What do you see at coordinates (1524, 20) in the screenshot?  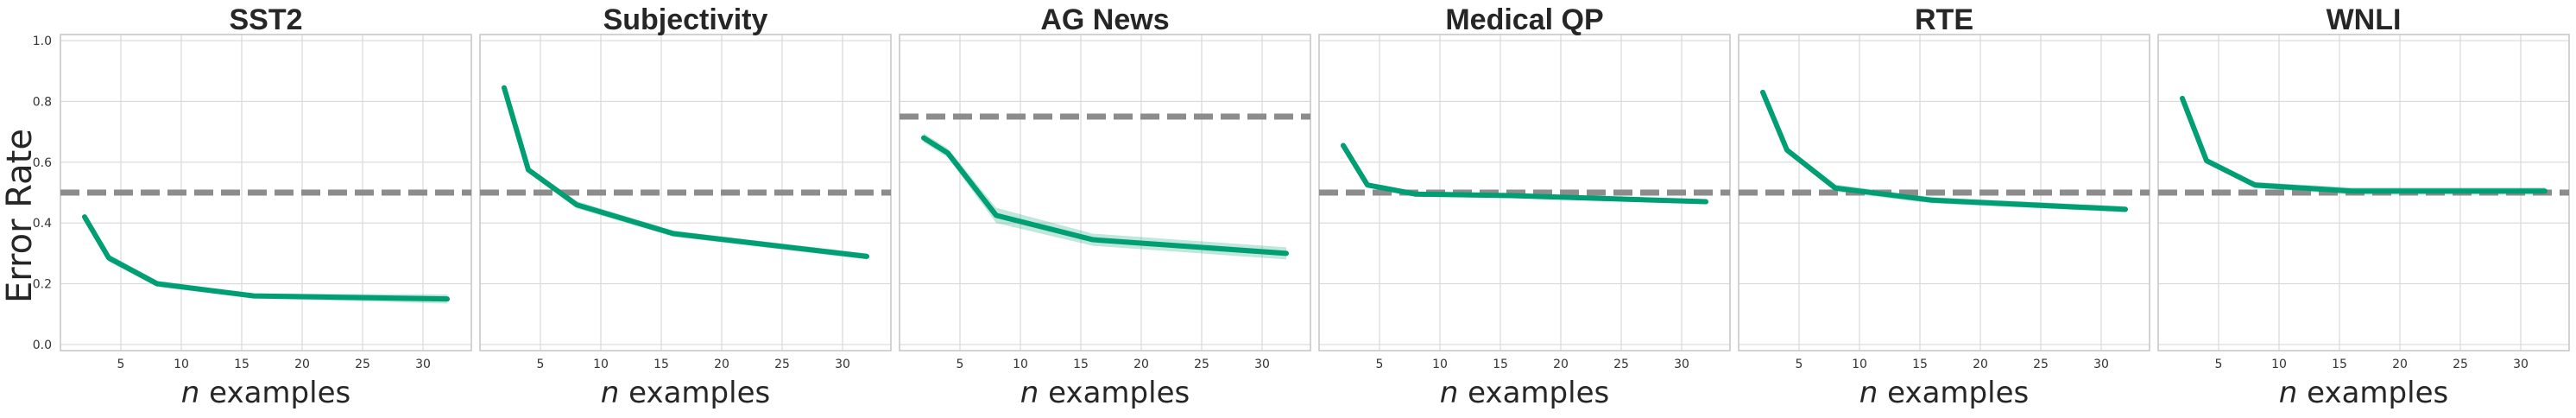 I see `panel-title: Medical QP` at bounding box center [1524, 20].